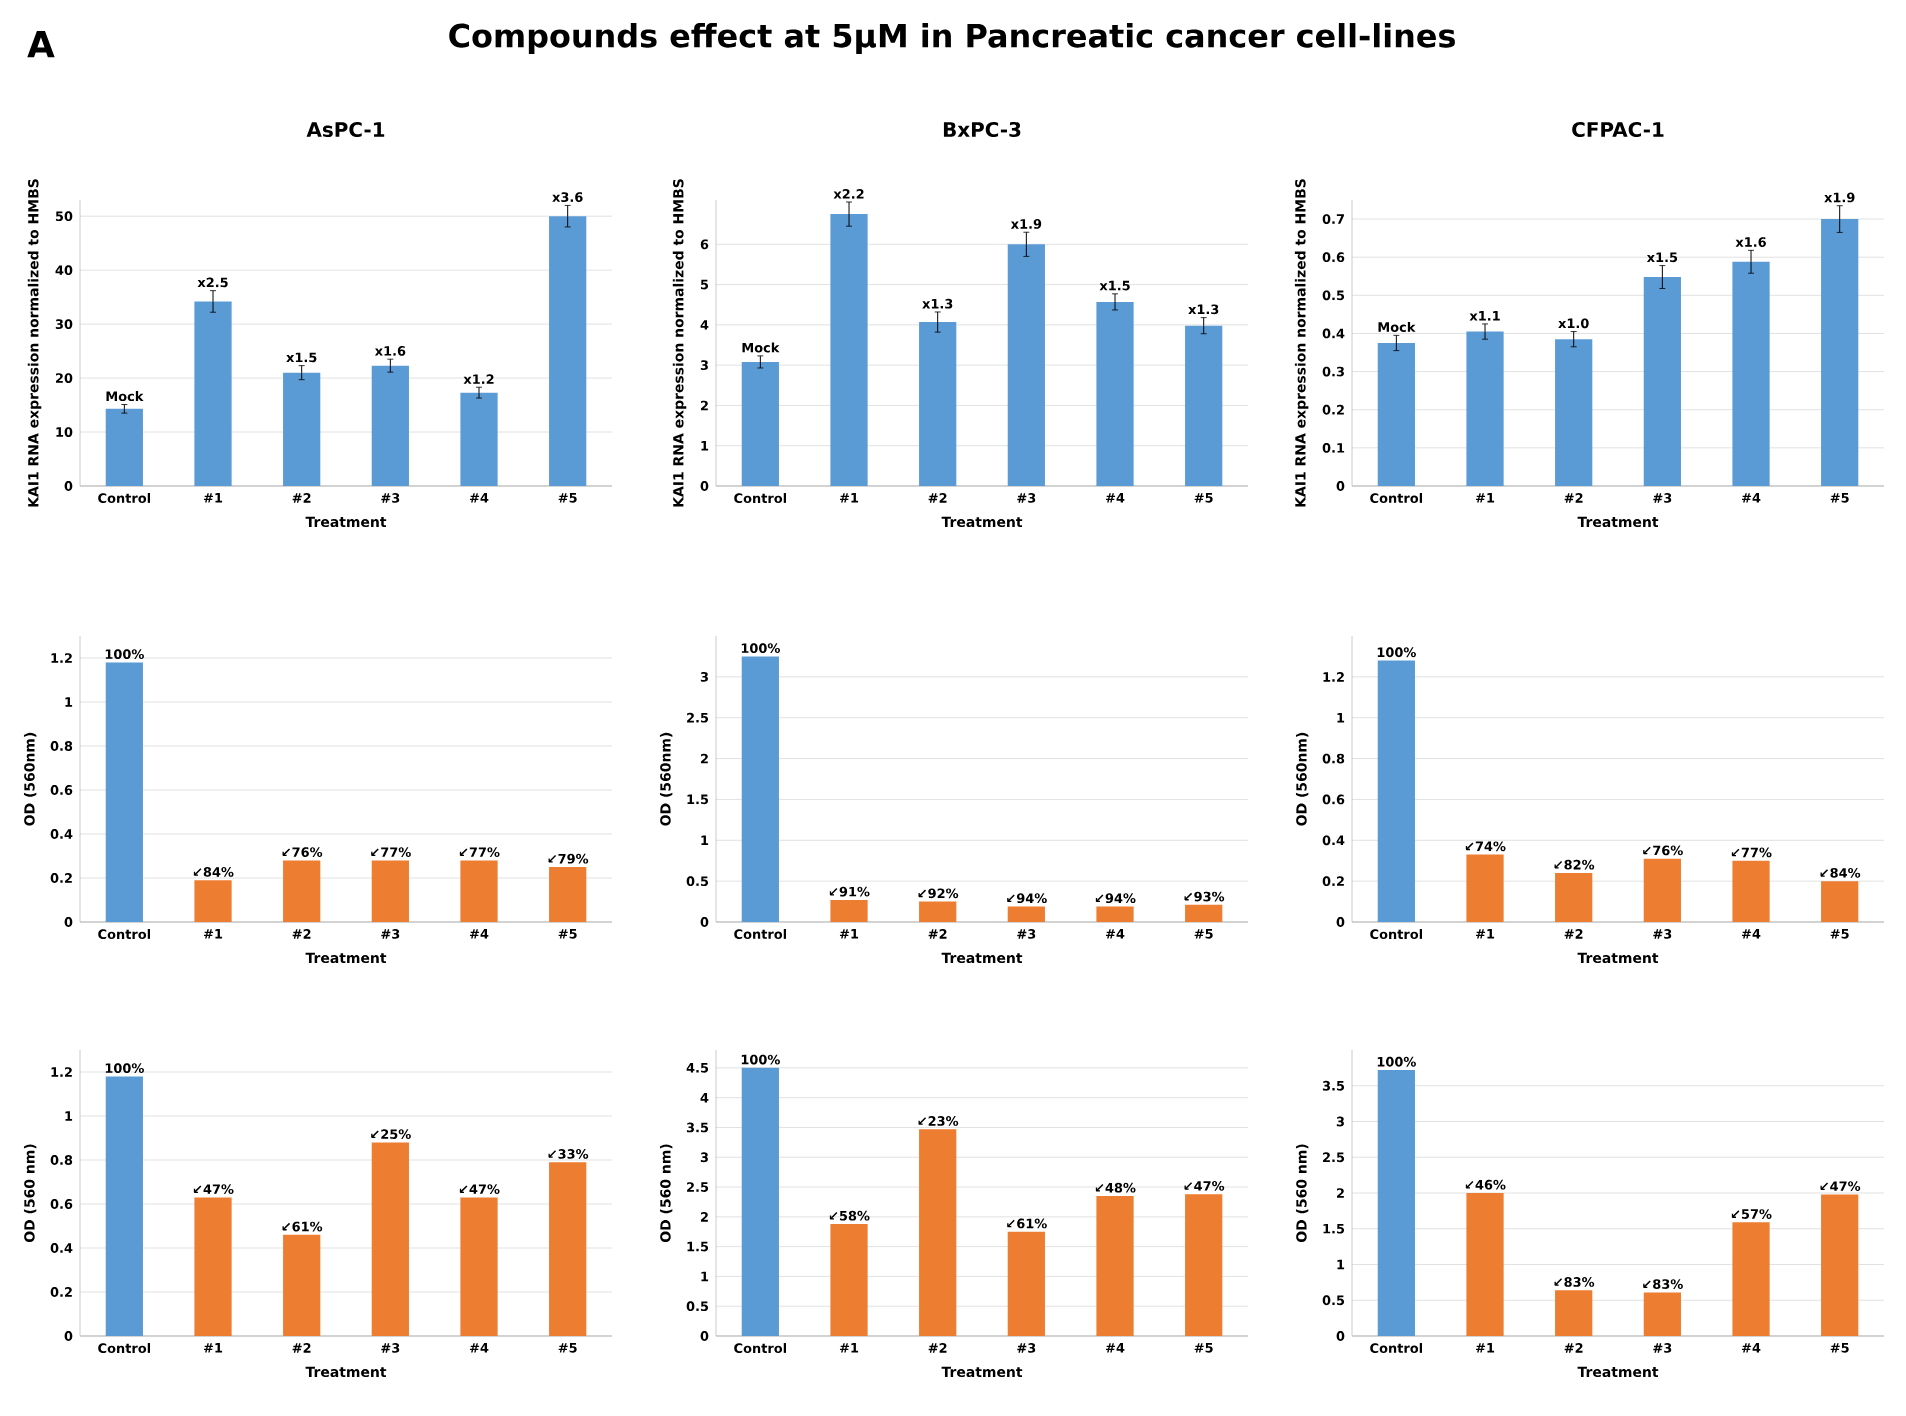 The height and width of the screenshot is (1416, 1906). I want to click on chart-title: BxPC-3, so click(982, 129).